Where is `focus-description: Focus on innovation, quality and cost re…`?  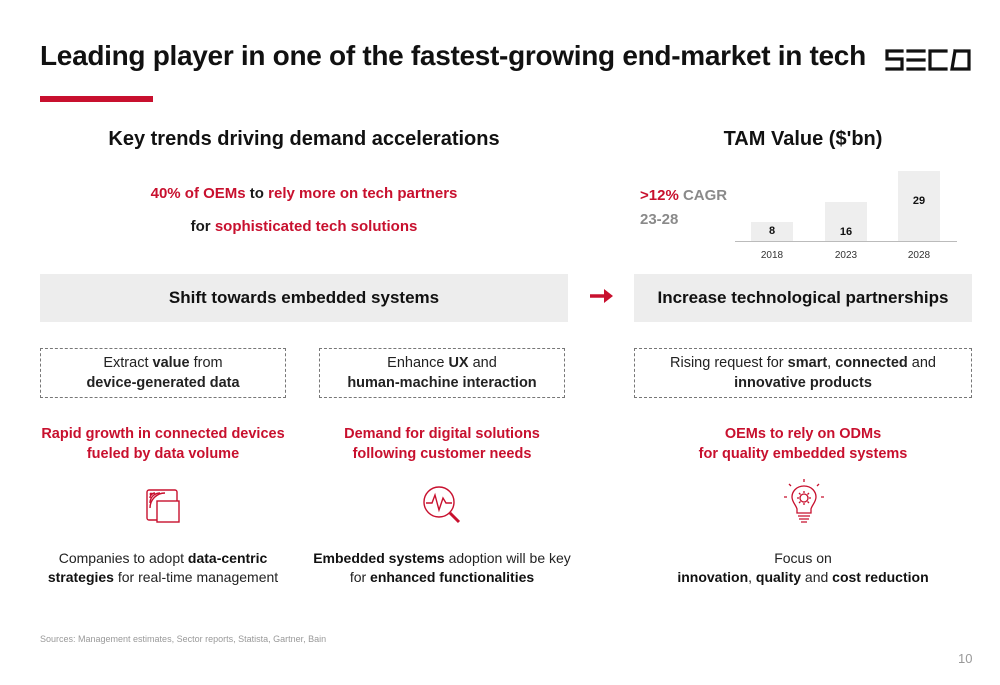 focus-description: Focus on innovation, quality and cost re… is located at coordinates (803, 567).